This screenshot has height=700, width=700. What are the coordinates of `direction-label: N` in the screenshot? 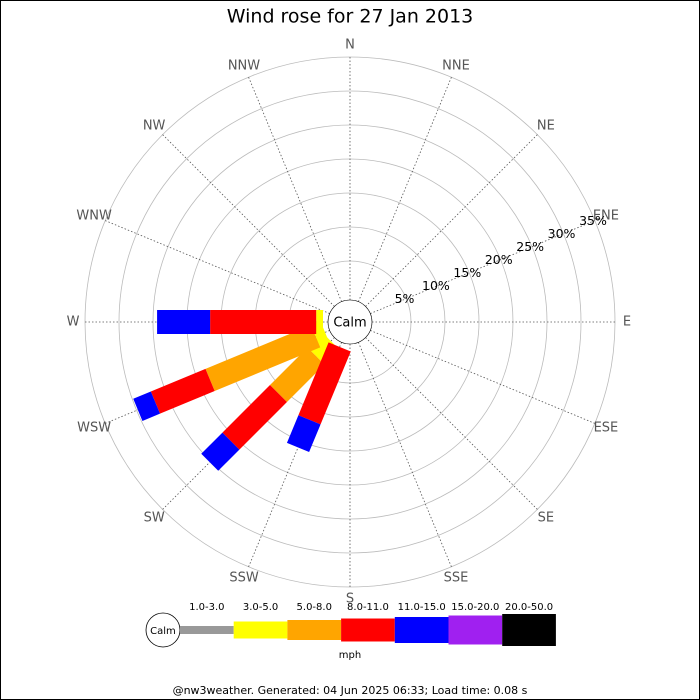 It's located at (350, 45).